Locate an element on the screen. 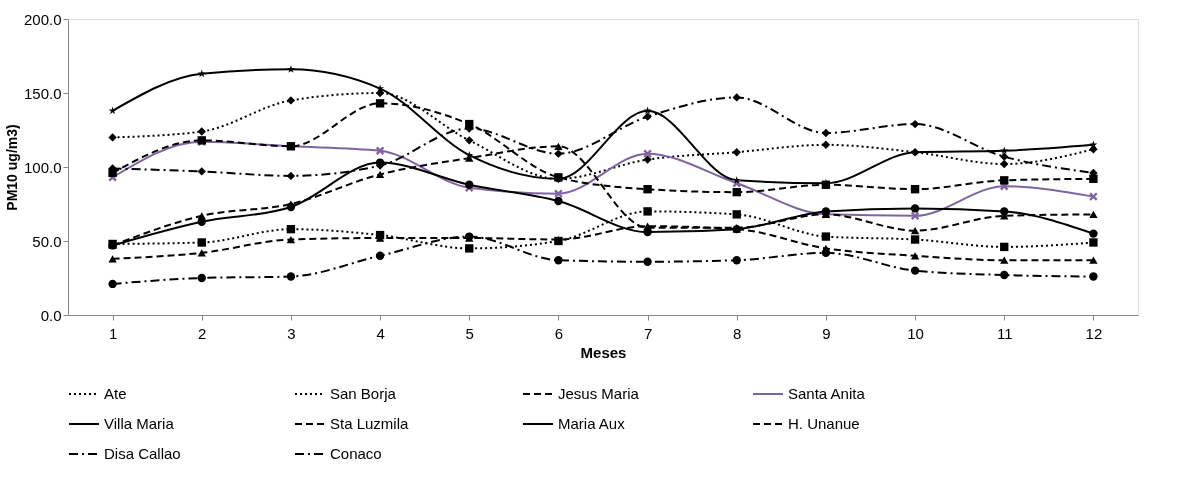 This screenshot has width=1184, height=495. legend-label: Santa Anita is located at coordinates (827, 393).